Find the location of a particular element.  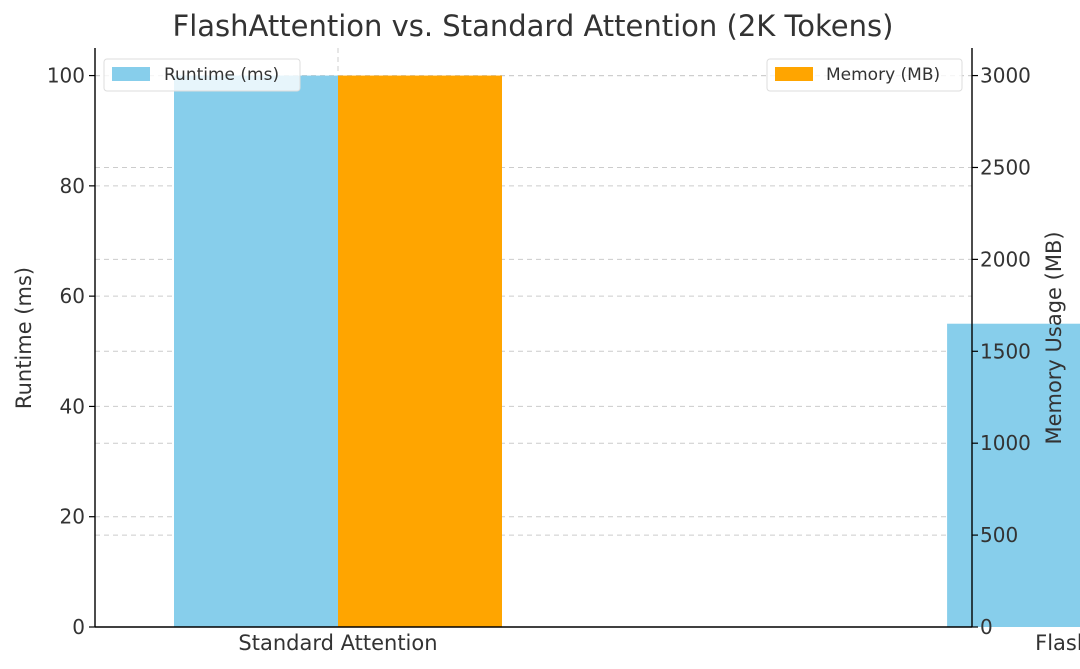

legend-runtime: Runtime (ms) is located at coordinates (202, 75).